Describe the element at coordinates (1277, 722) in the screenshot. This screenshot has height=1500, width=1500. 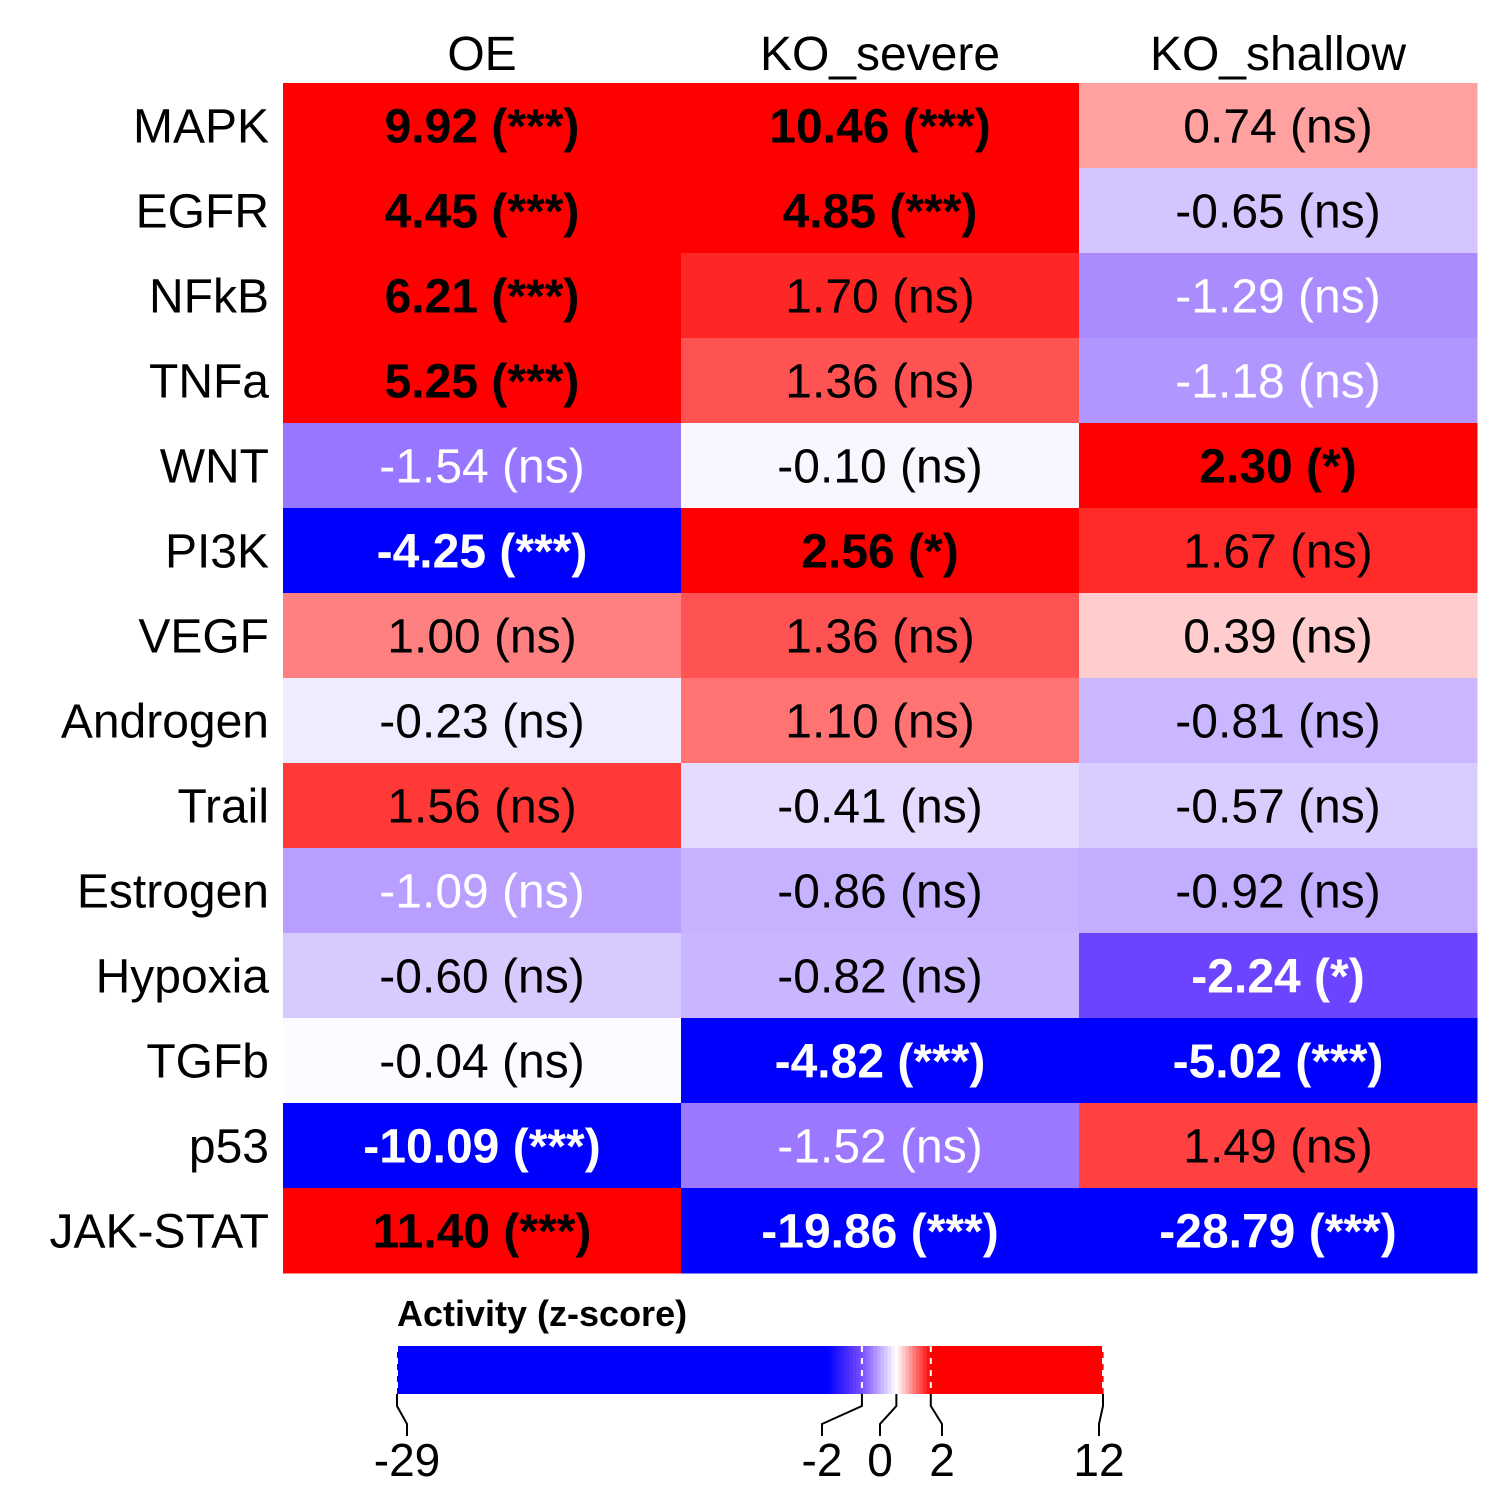
I see `cell-value-label: -0.81 (ns)` at that location.